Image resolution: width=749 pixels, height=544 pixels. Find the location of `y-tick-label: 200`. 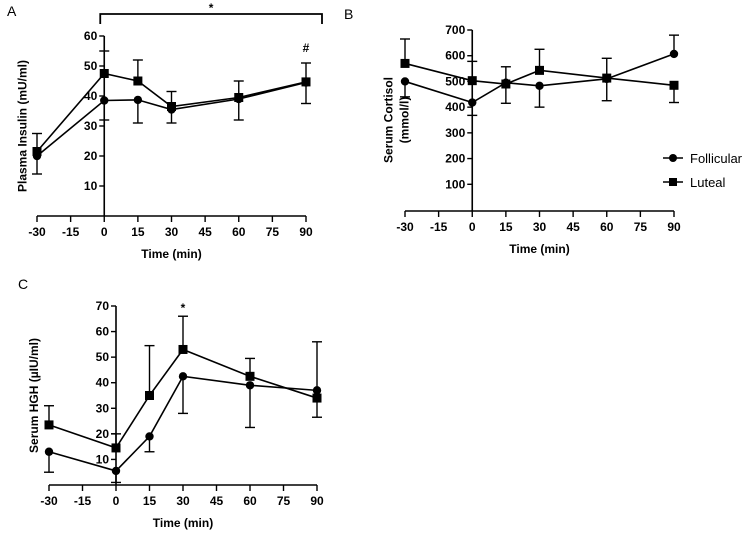

y-tick-label: 200 is located at coordinates (455, 159).